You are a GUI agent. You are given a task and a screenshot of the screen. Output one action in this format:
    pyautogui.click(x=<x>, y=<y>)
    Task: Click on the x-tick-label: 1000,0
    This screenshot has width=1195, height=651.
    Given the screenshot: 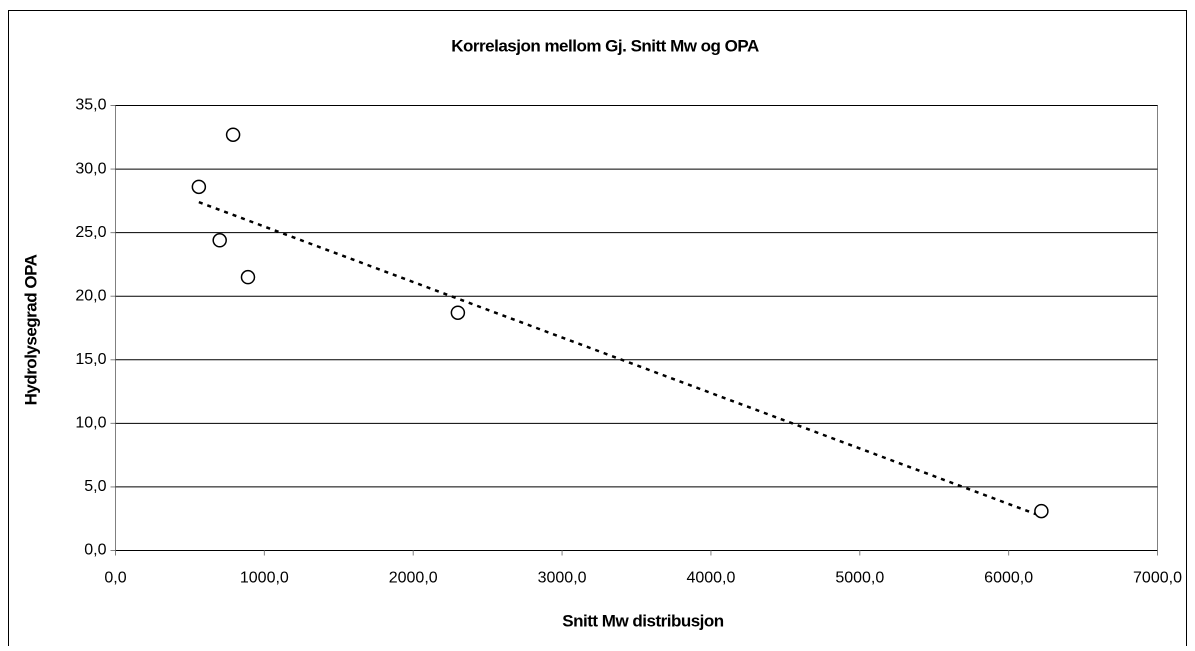 What is the action you would take?
    pyautogui.click(x=264, y=578)
    